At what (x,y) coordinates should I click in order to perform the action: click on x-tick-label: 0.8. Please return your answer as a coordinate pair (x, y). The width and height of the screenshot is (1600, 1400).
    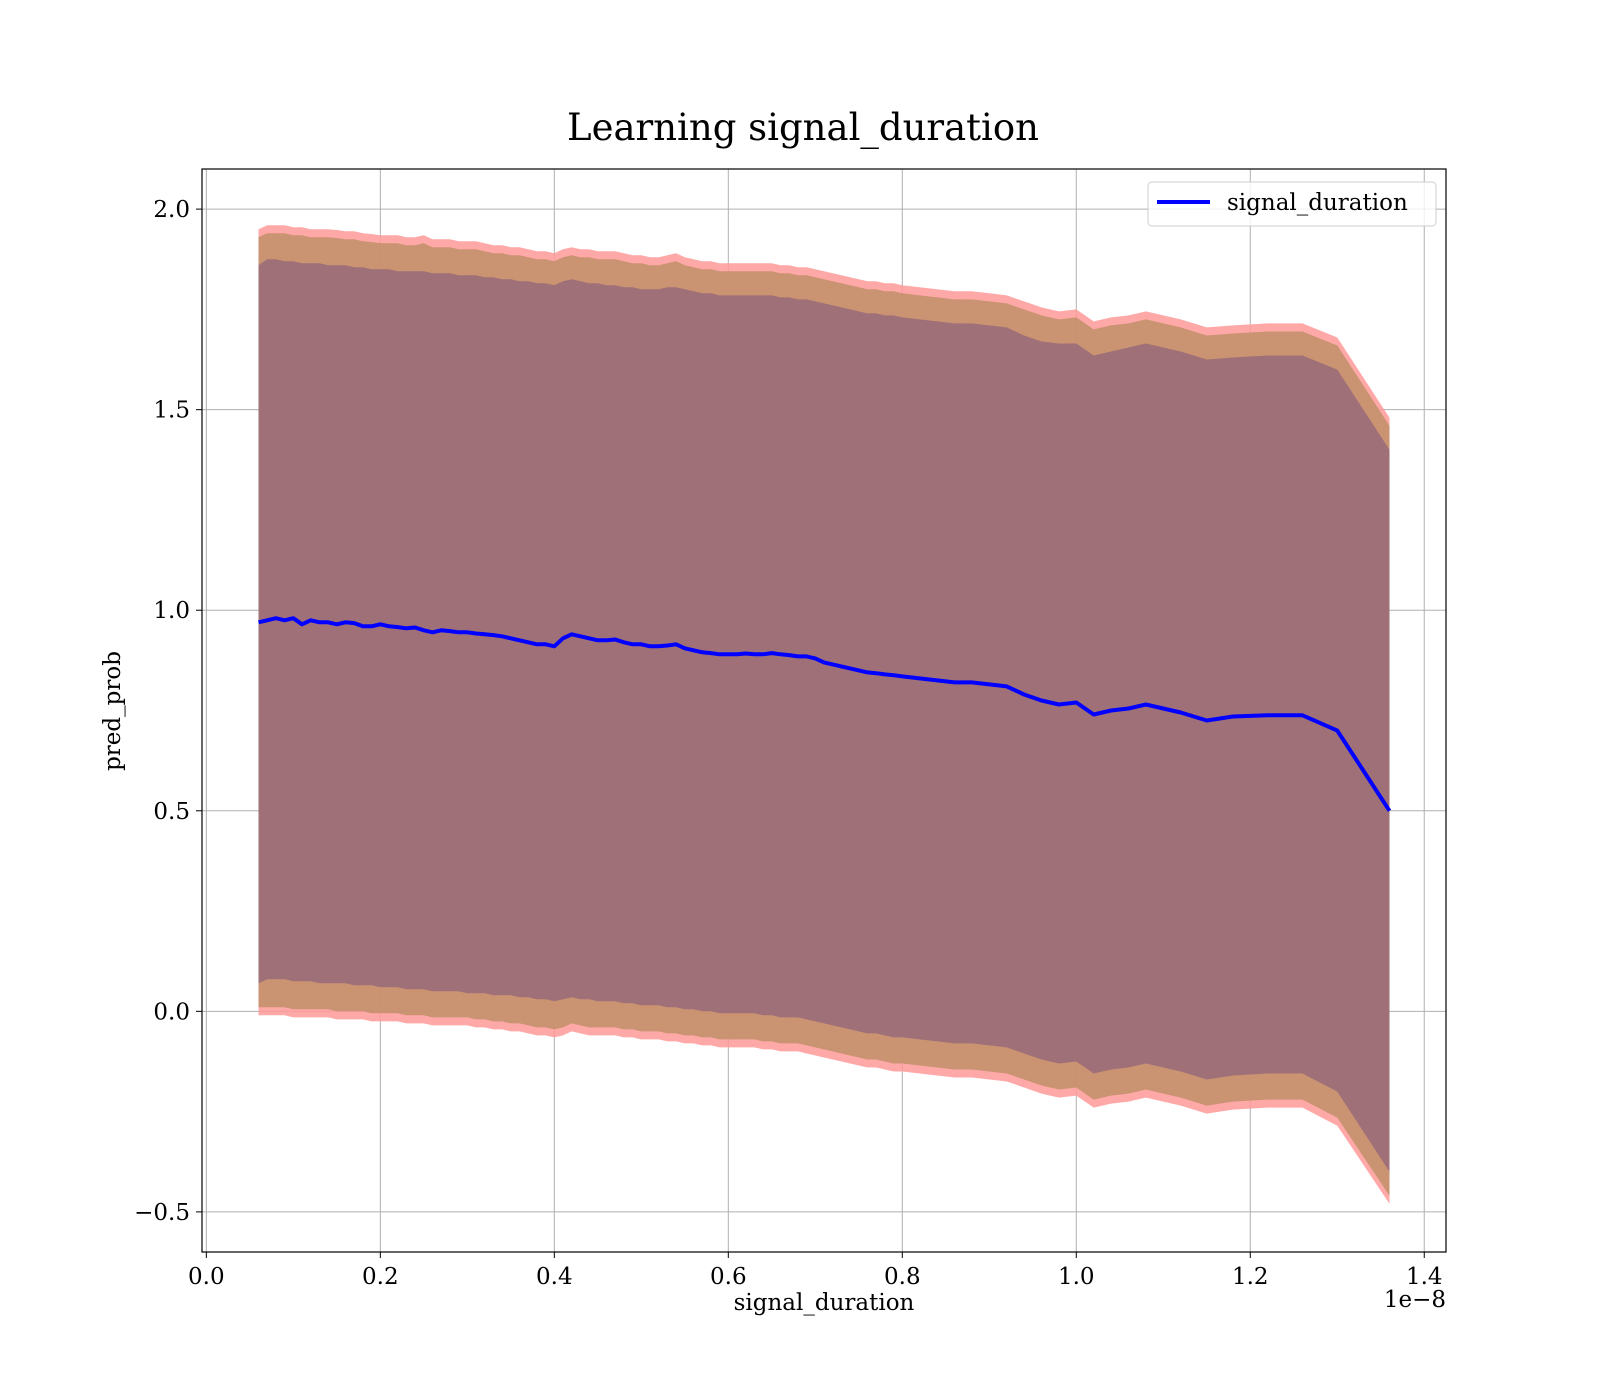
    Looking at the image, I should click on (902, 1277).